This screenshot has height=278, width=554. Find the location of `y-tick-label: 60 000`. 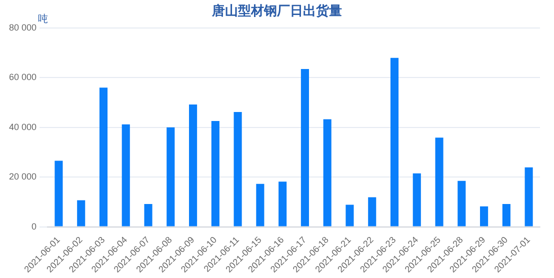

y-tick-label: 60 000 is located at coordinates (22, 77).